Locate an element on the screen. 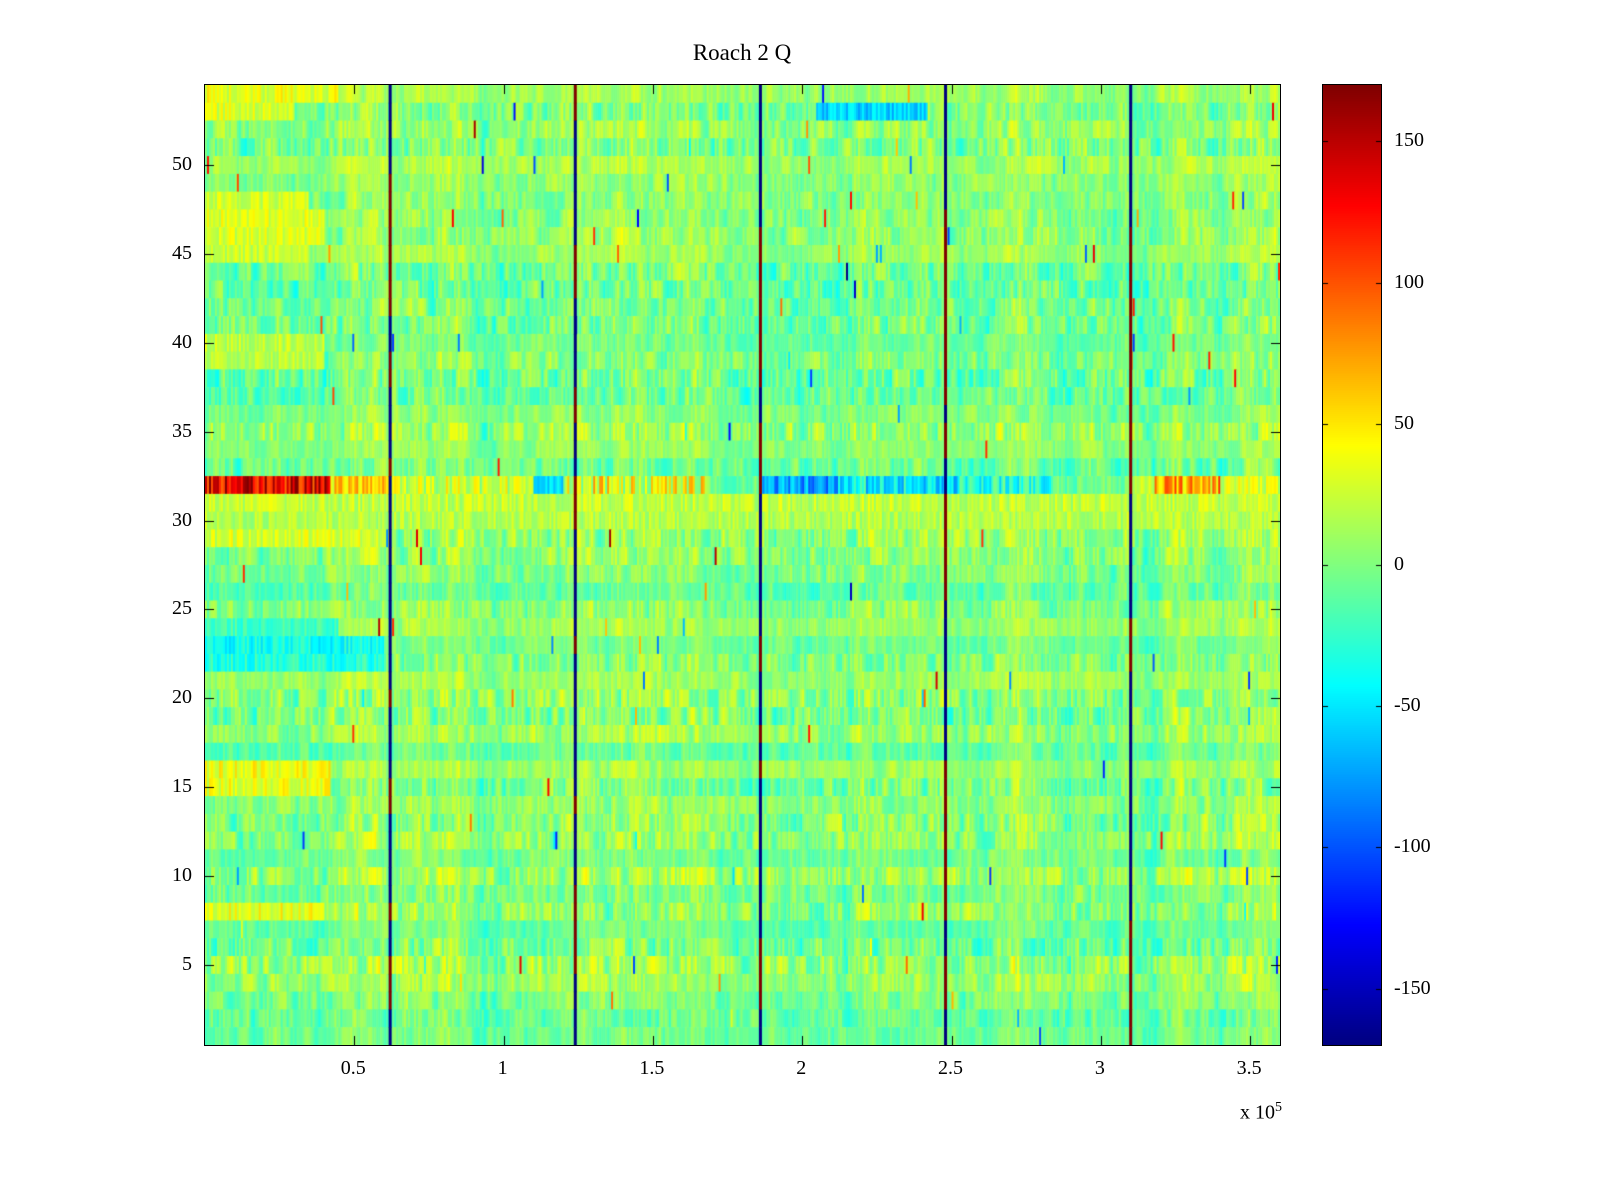  x-axis-tick-label: 1 is located at coordinates (502, 1068).